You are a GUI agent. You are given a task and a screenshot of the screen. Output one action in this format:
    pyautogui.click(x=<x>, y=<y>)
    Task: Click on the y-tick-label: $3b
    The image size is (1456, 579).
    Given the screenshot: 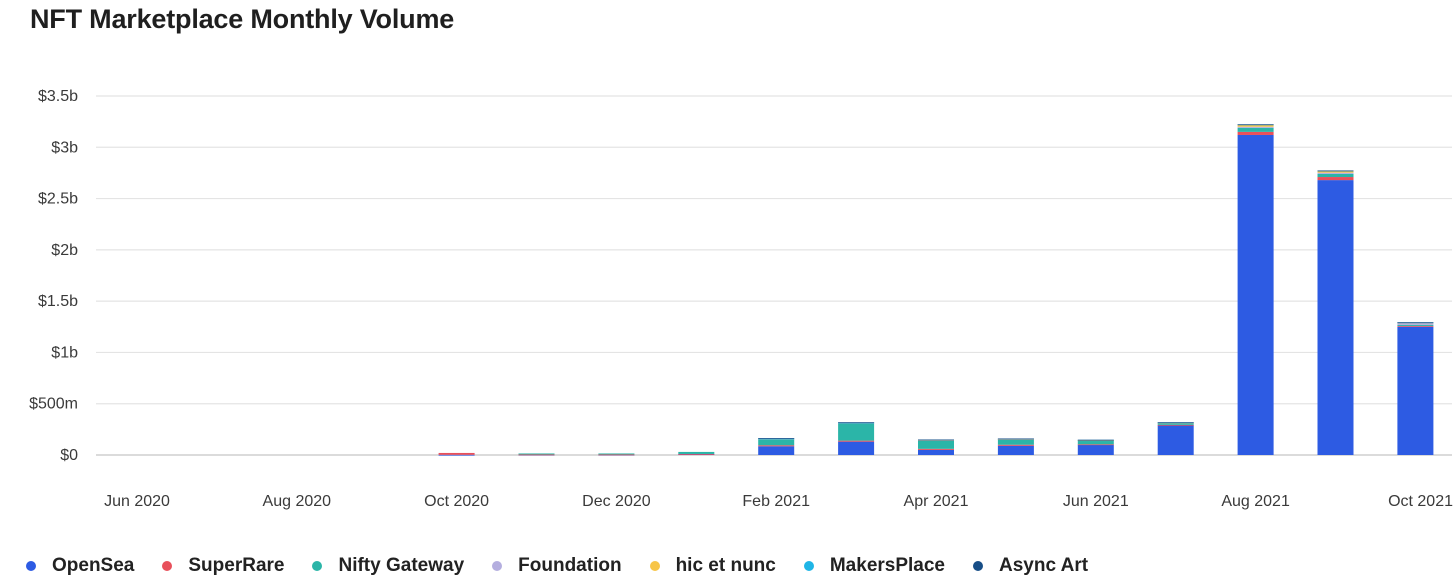 What is the action you would take?
    pyautogui.click(x=64, y=147)
    